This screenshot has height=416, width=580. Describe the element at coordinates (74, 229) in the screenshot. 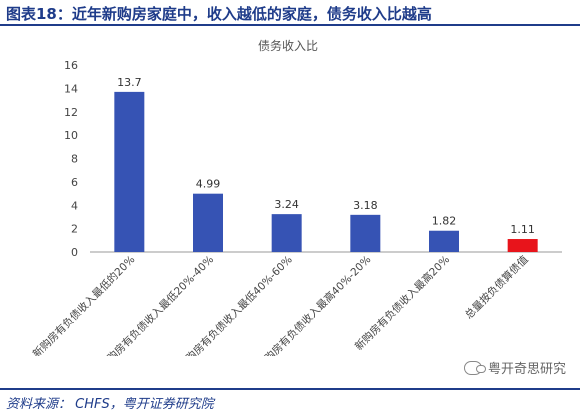

I see `y-tick-label: 2` at that location.